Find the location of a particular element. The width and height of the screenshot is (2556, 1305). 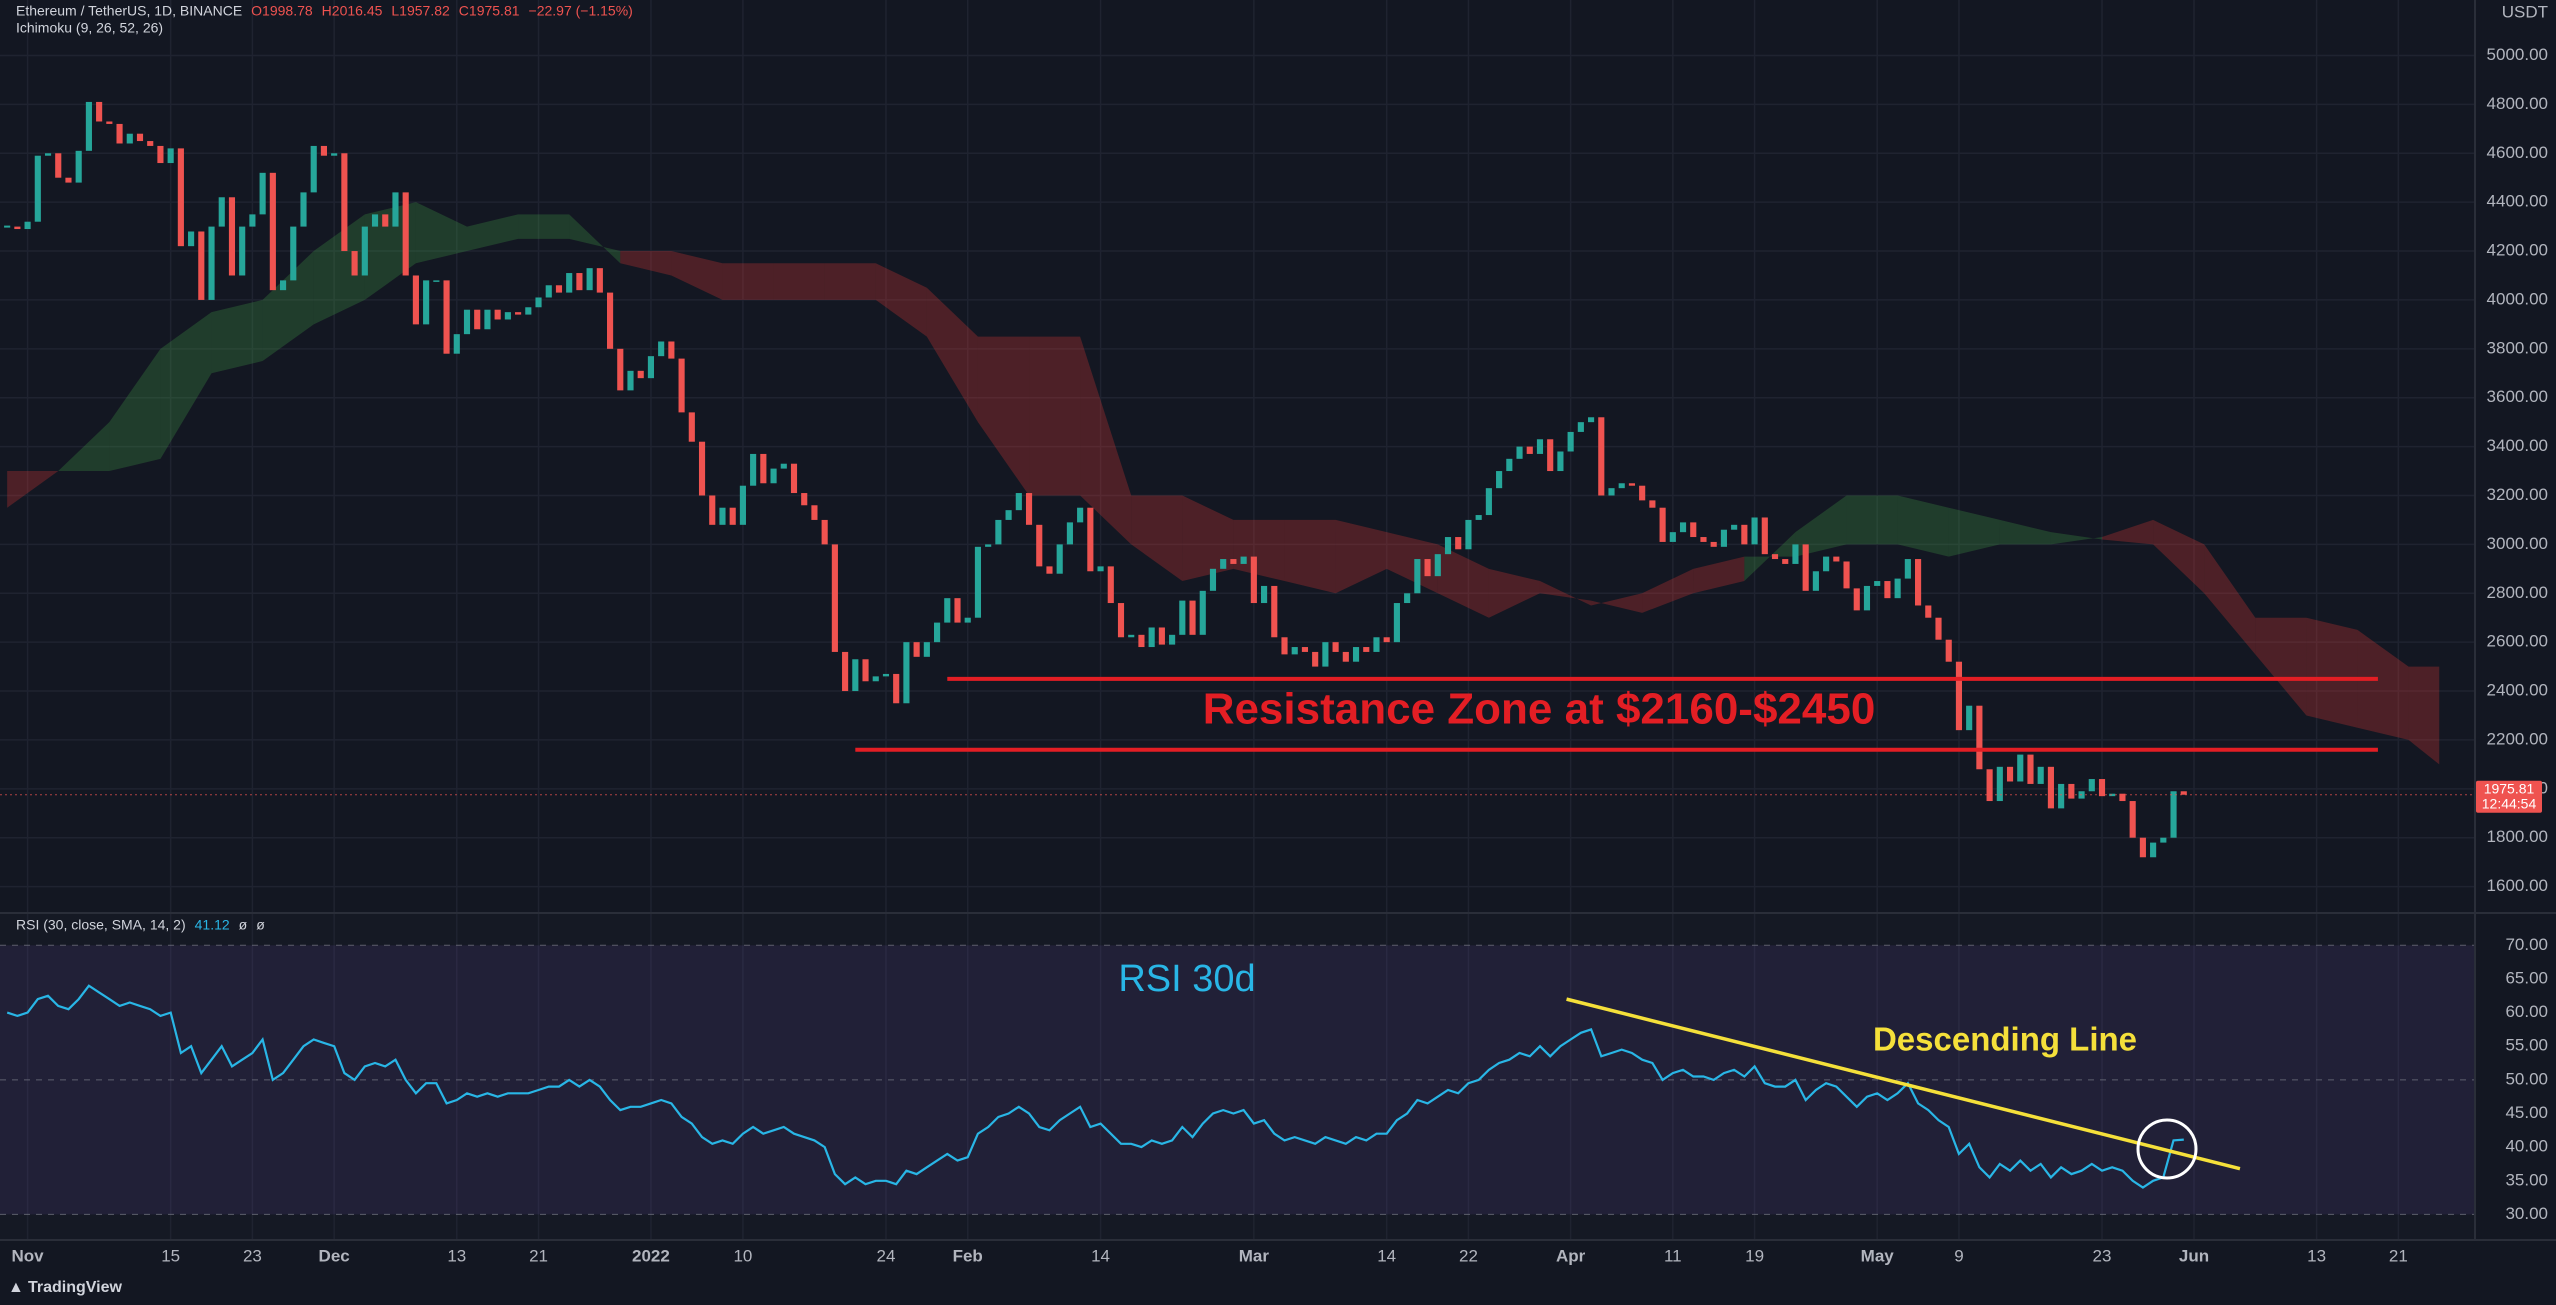

rsi-line is located at coordinates (1095, 1086).